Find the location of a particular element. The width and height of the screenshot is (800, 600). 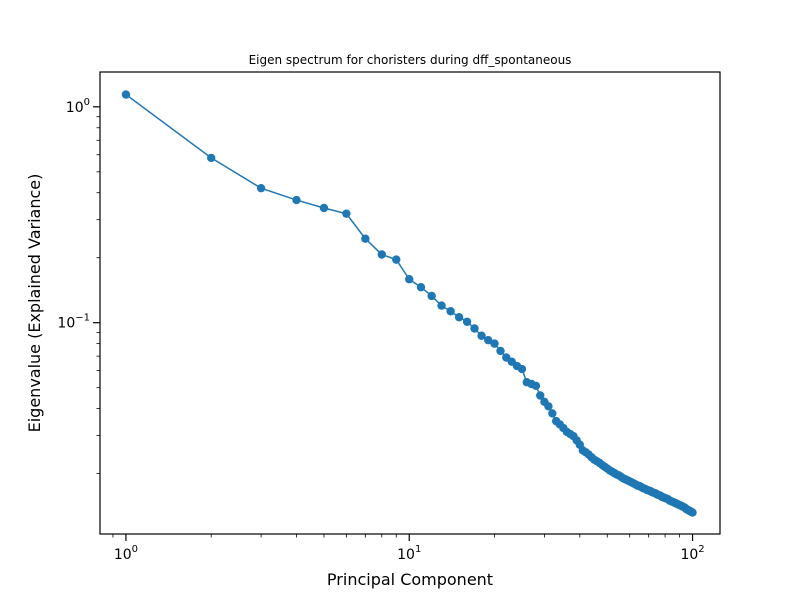

x-tick-label: 10² is located at coordinates (692, 553).